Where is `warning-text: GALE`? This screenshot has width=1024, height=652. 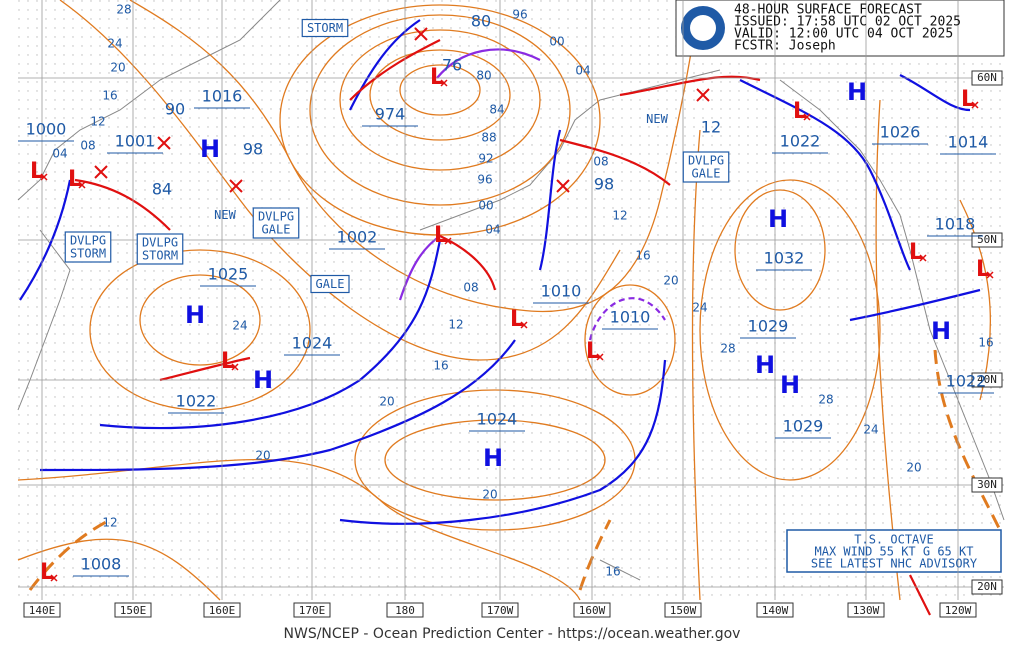 warning-text: GALE is located at coordinates (330, 284).